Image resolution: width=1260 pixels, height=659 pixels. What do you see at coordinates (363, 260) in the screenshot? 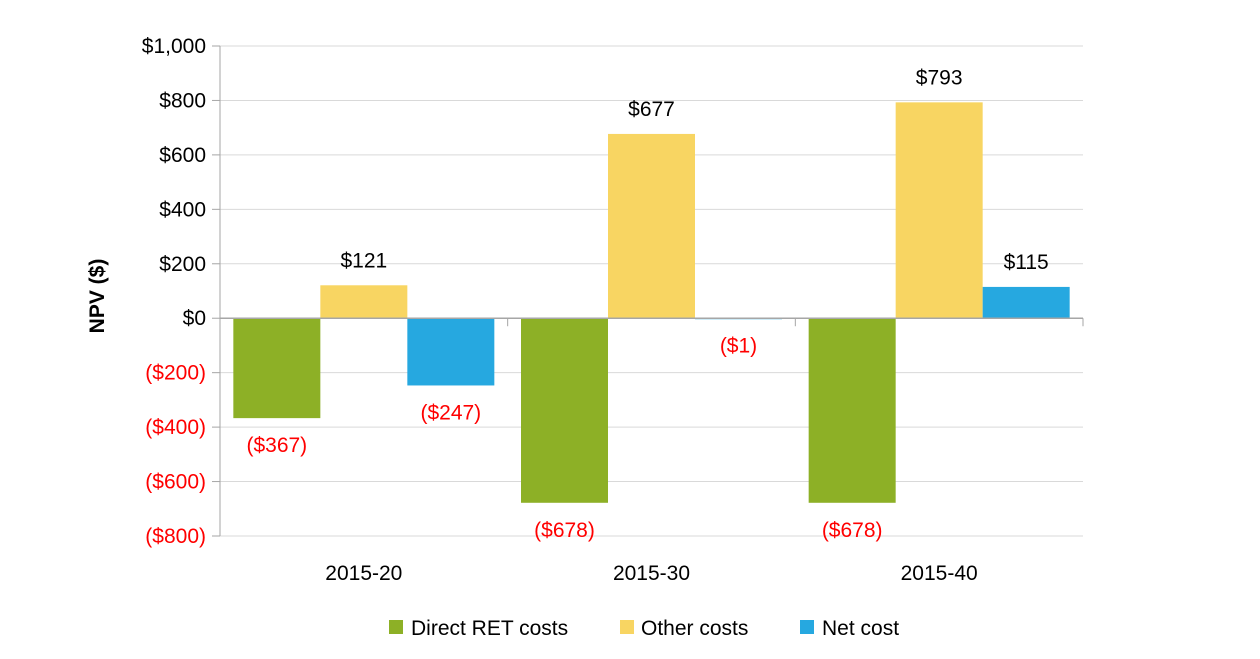
I see `data-label: $121` at bounding box center [363, 260].